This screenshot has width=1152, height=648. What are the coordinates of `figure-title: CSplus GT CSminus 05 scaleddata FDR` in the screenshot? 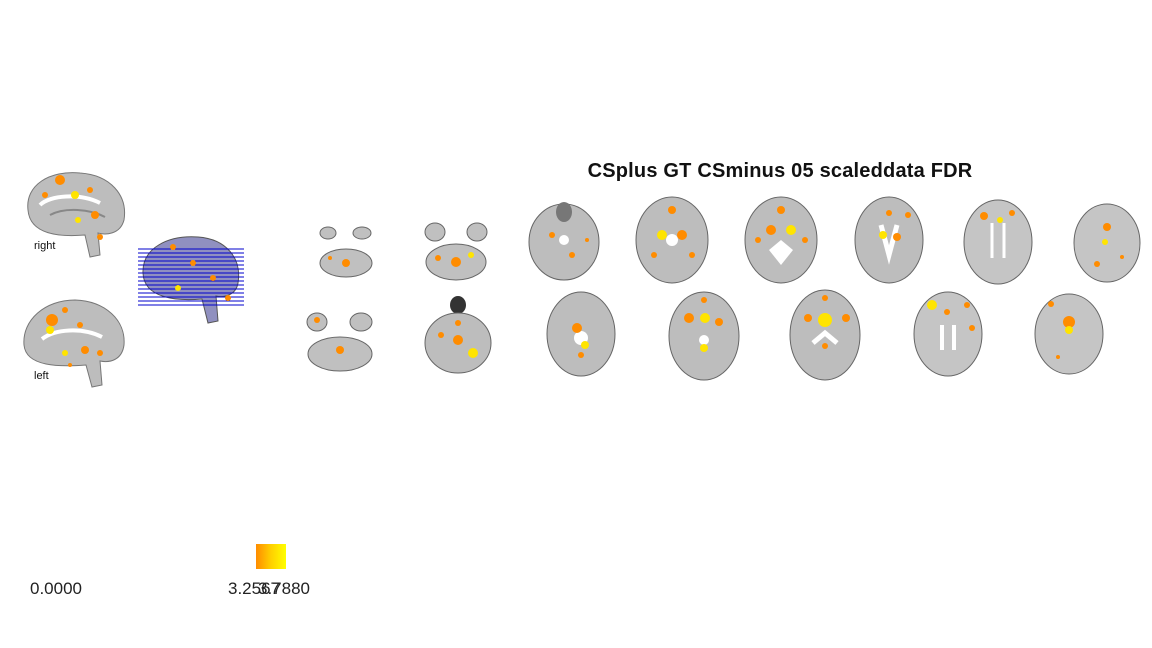 It's located at (780, 171).